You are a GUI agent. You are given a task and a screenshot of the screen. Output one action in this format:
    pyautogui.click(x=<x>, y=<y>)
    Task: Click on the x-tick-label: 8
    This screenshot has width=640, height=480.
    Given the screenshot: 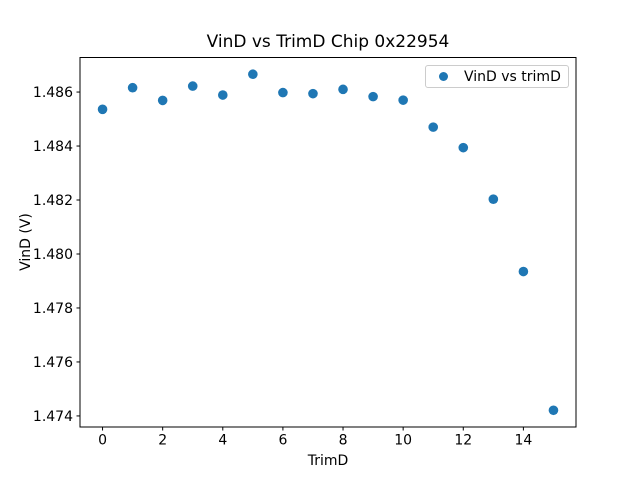 What is the action you would take?
    pyautogui.click(x=343, y=441)
    